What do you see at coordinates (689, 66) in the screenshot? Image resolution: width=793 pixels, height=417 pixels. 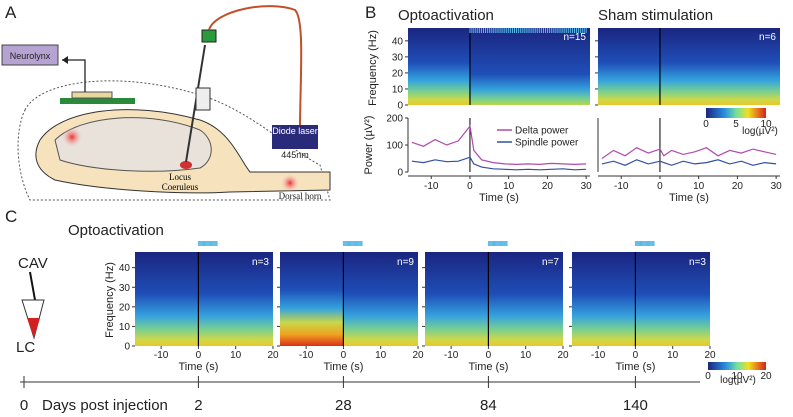 I see `spectrogram` at bounding box center [689, 66].